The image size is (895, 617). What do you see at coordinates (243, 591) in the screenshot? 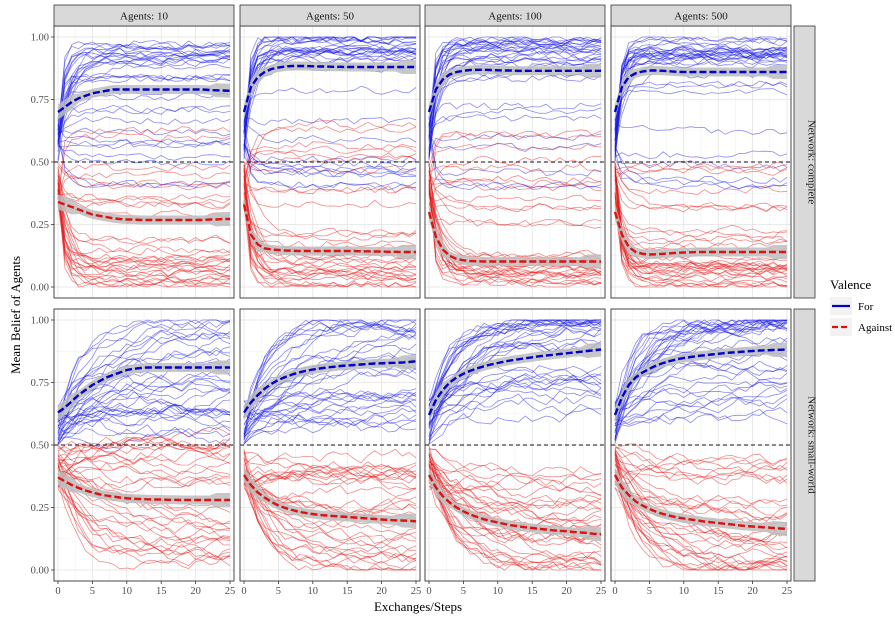
I see `x-tick-label: 0` at bounding box center [243, 591].